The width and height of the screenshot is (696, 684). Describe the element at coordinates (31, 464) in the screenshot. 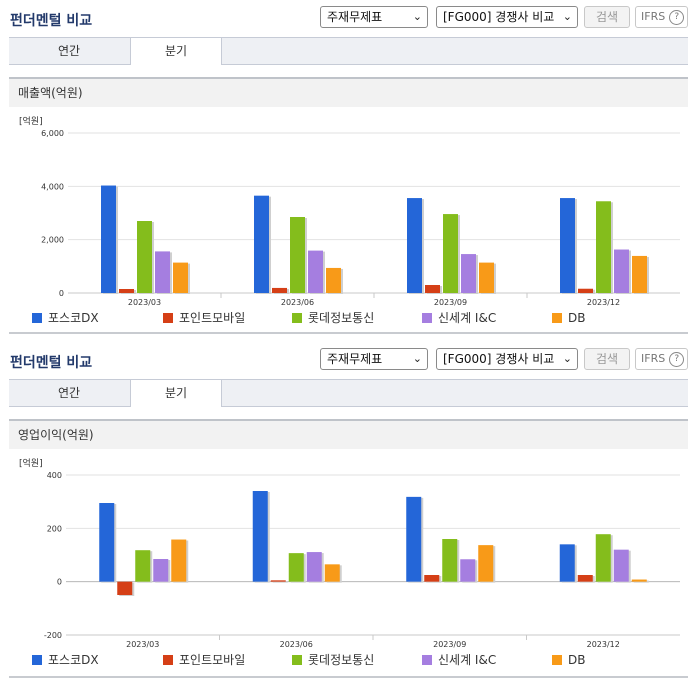

I see `unit-label: [억원]` at that location.